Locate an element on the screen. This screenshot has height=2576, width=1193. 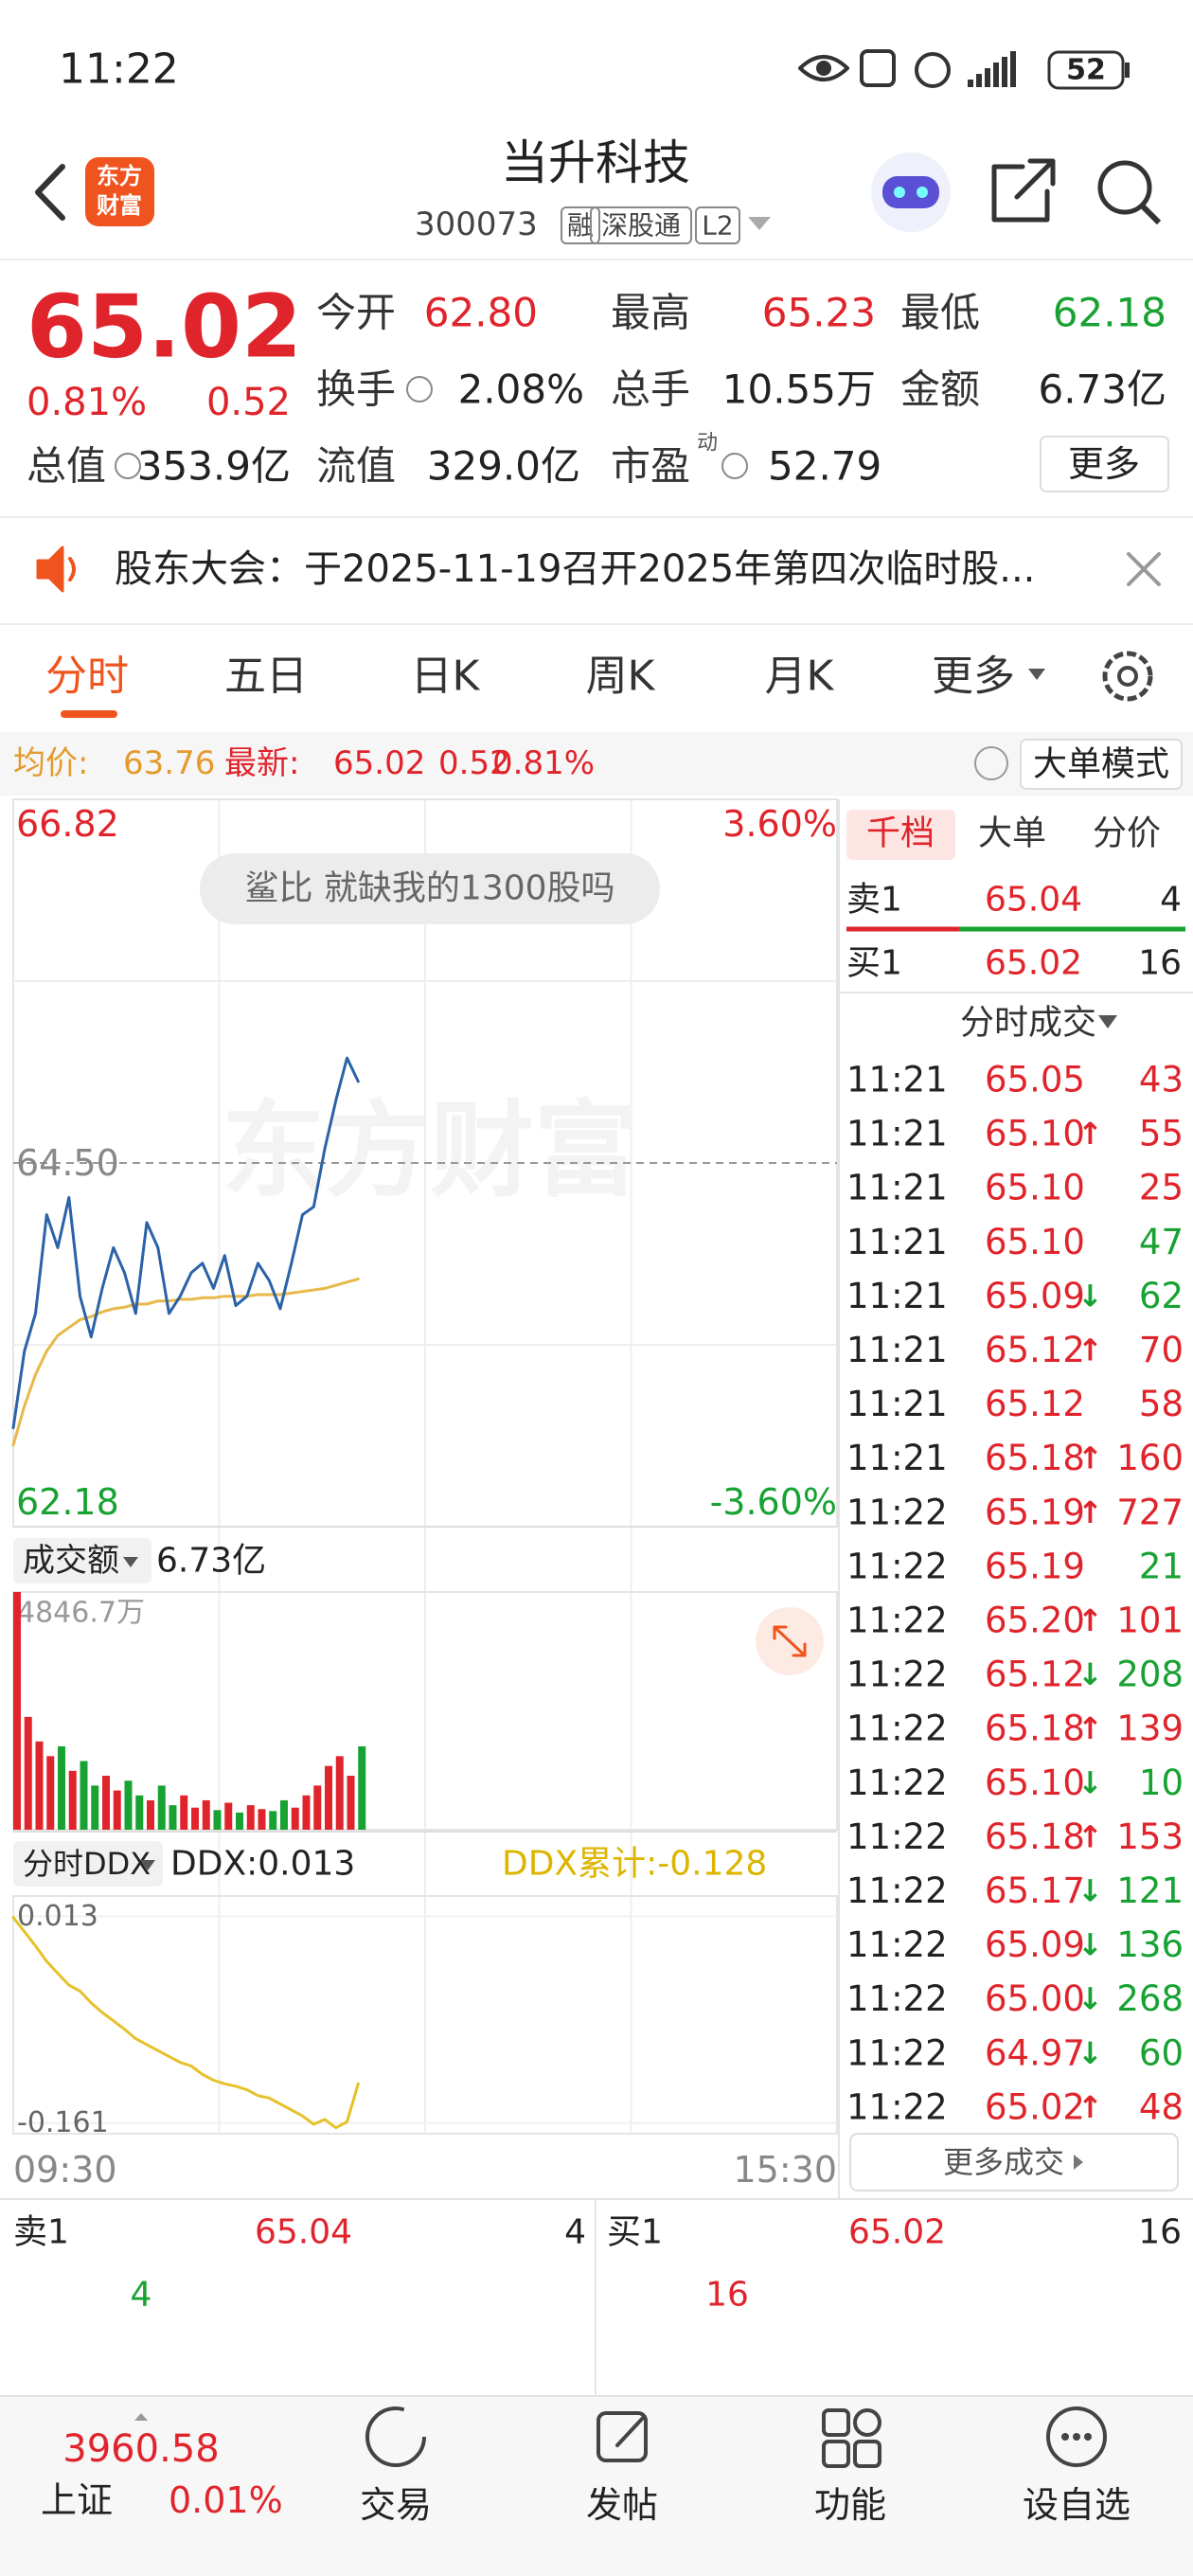
function-icon is located at coordinates (836, 2454).